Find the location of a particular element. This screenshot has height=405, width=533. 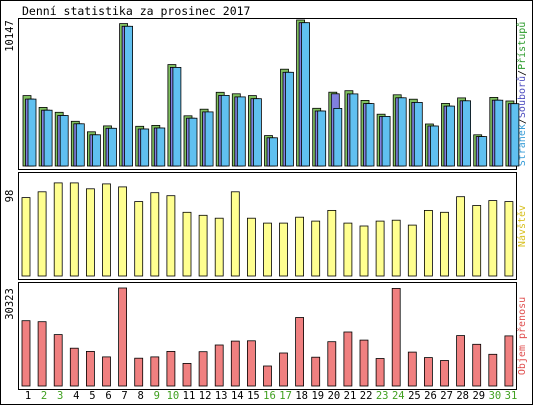

x-tick-label-11: 11 is located at coordinates (189, 396).